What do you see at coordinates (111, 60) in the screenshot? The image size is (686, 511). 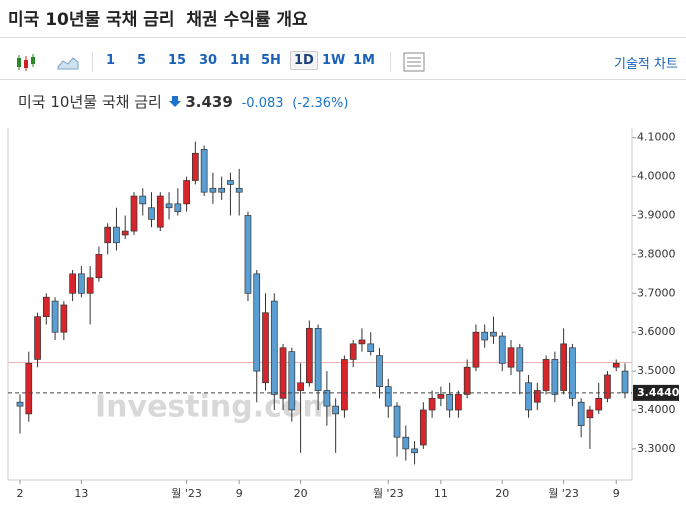 I see `interval-button: 1` at bounding box center [111, 60].